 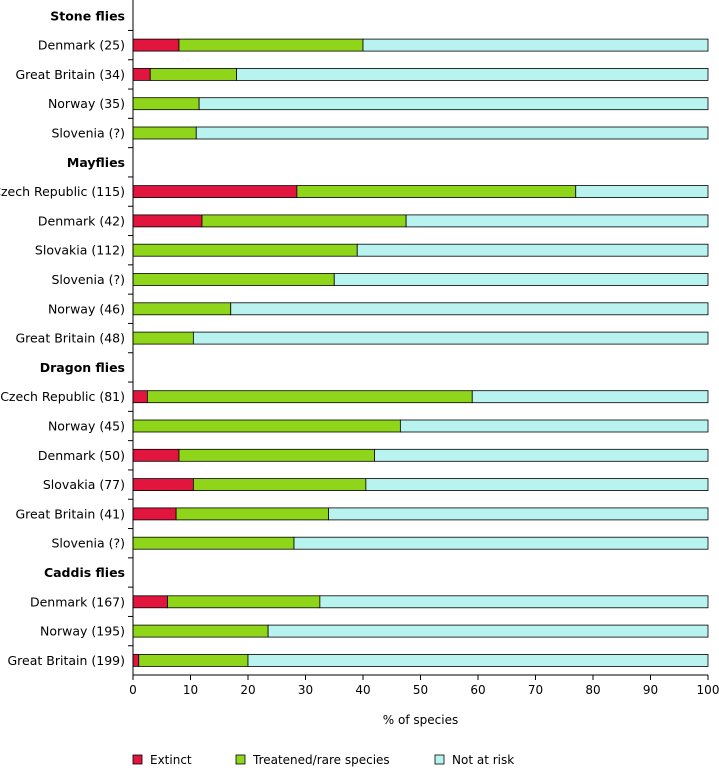 I want to click on x-tick-label: 40, so click(x=362, y=690).